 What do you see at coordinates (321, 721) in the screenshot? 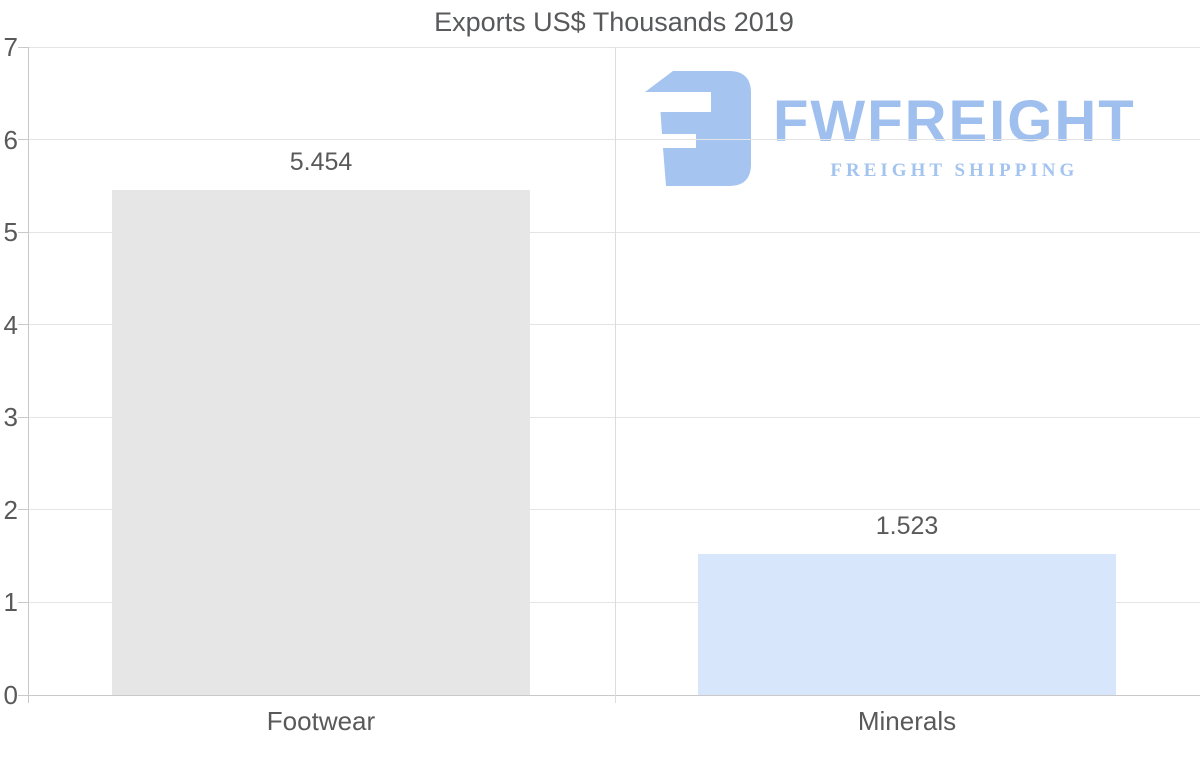
I see `x-axis-label-footwear: Footwear` at bounding box center [321, 721].